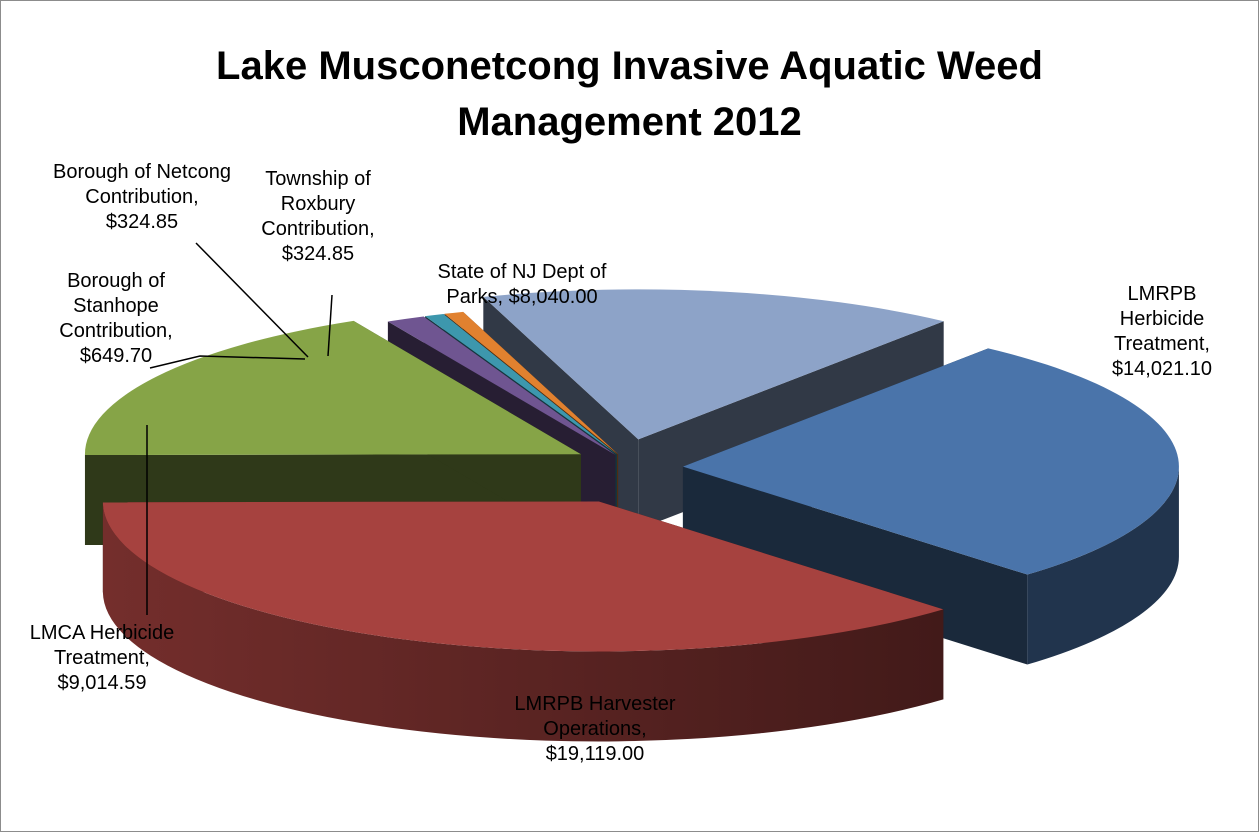  Describe the element at coordinates (629, 122) in the screenshot. I see `chart-title-line-2: Management 2012` at that location.